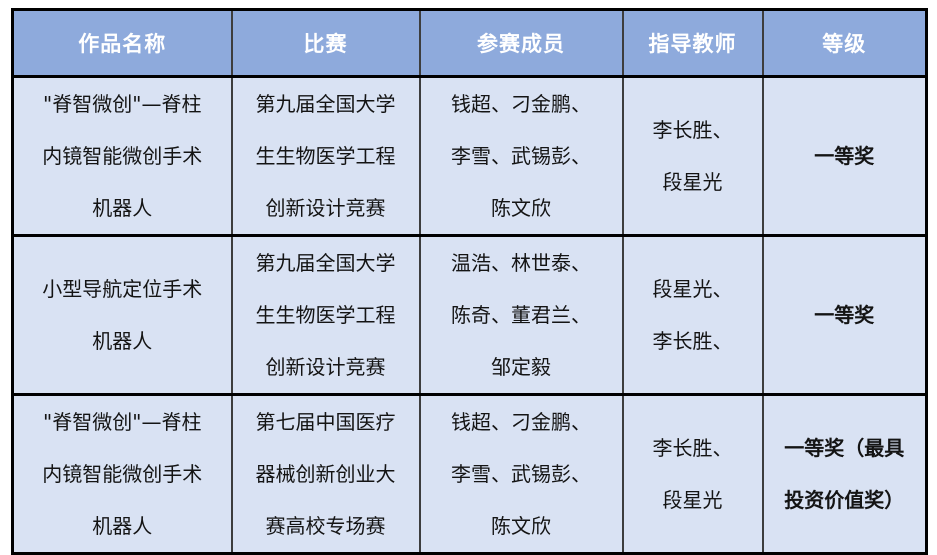 The height and width of the screenshot is (555, 937). Describe the element at coordinates (521, 315) in the screenshot. I see `cell-members: 温浩、林世泰、 陈奇、董君兰、 邹定毅` at that location.